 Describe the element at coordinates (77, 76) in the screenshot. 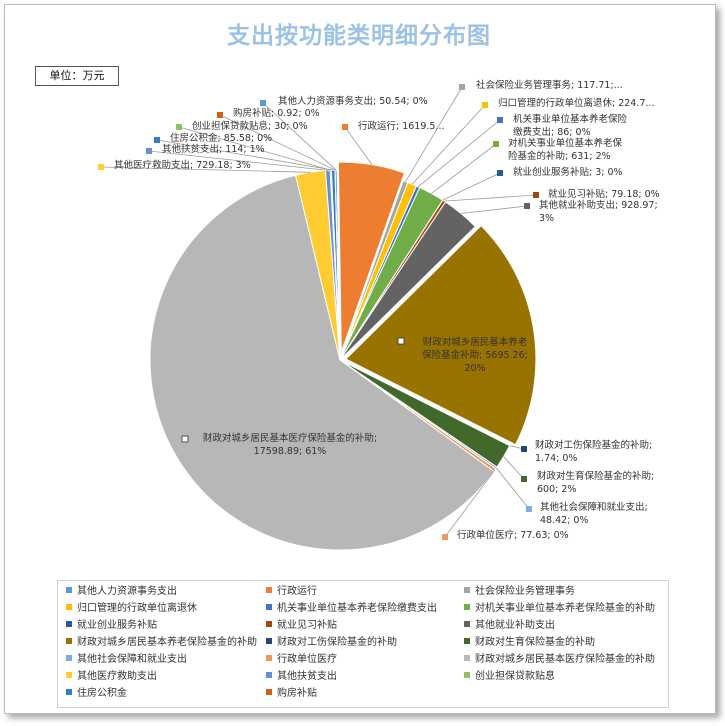

I see `unit-label: 单位：万元` at that location.